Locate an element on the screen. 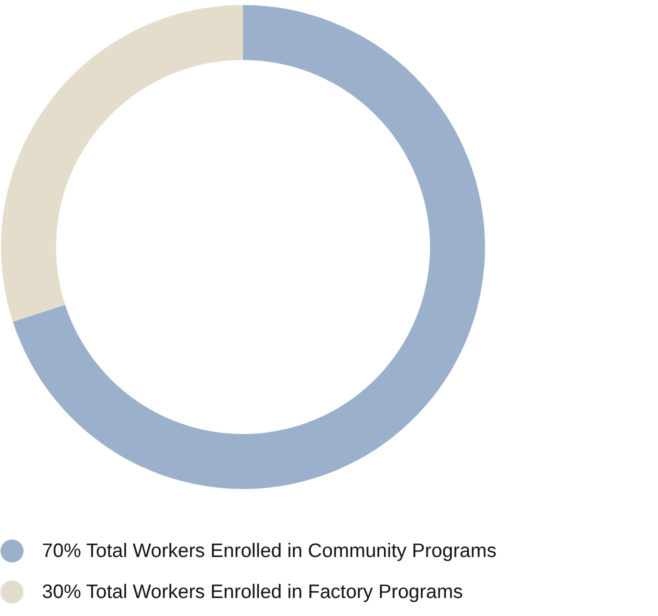 This screenshot has width=658, height=616. legend-label: 30% Total Workers Enrolled in Factory Programs is located at coordinates (253, 592).